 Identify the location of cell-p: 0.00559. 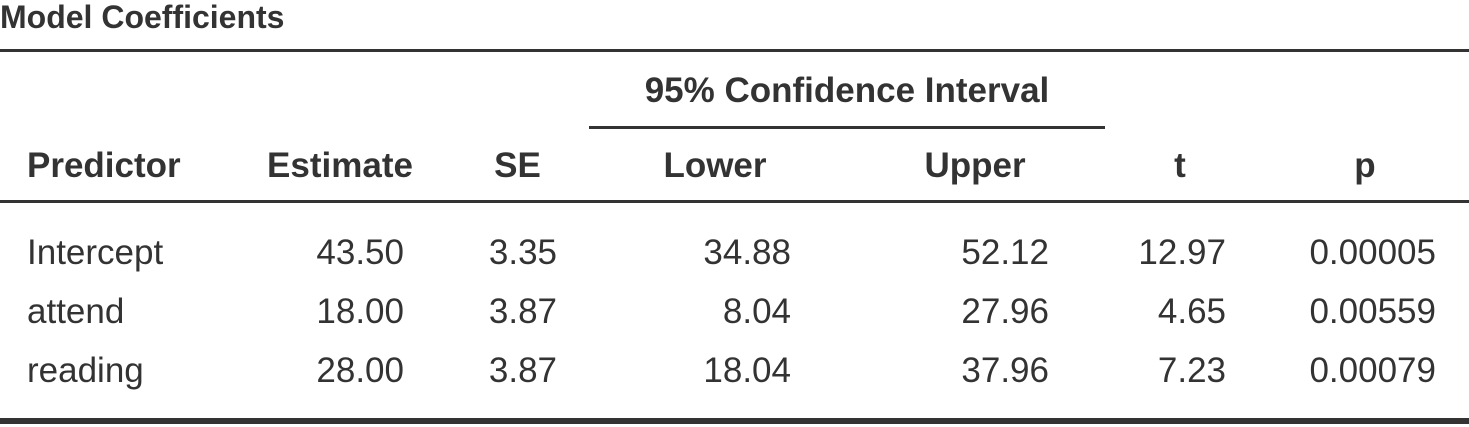
(1372, 311).